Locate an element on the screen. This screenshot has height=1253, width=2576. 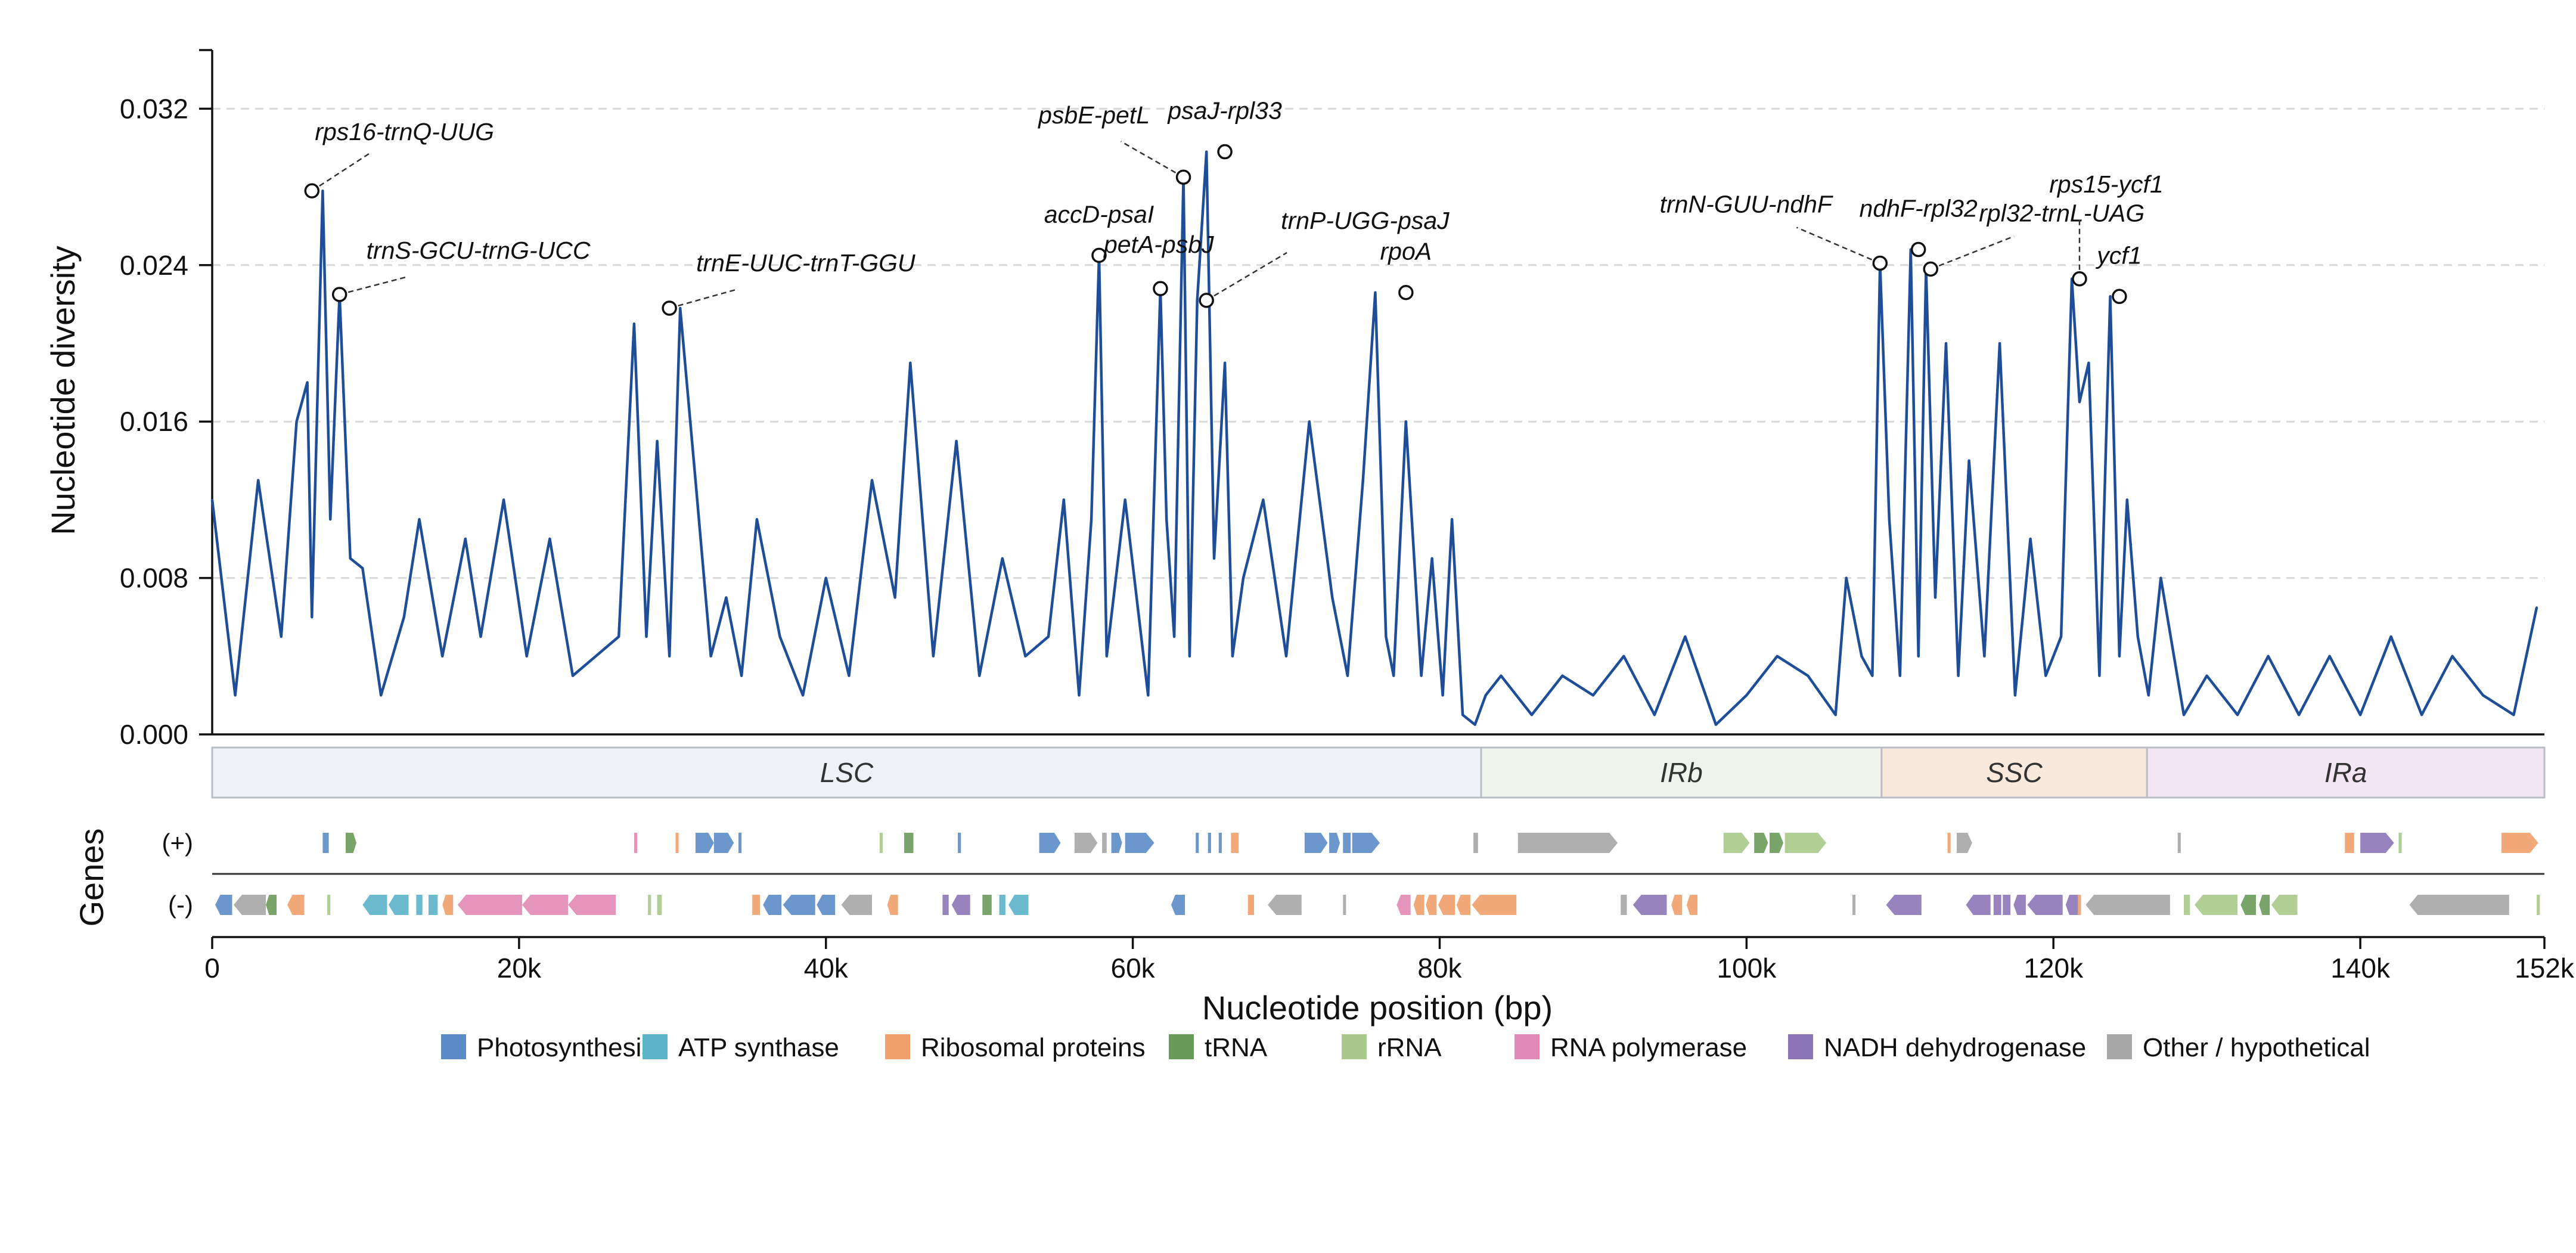
x-tick-label: 120k is located at coordinates (2053, 968).